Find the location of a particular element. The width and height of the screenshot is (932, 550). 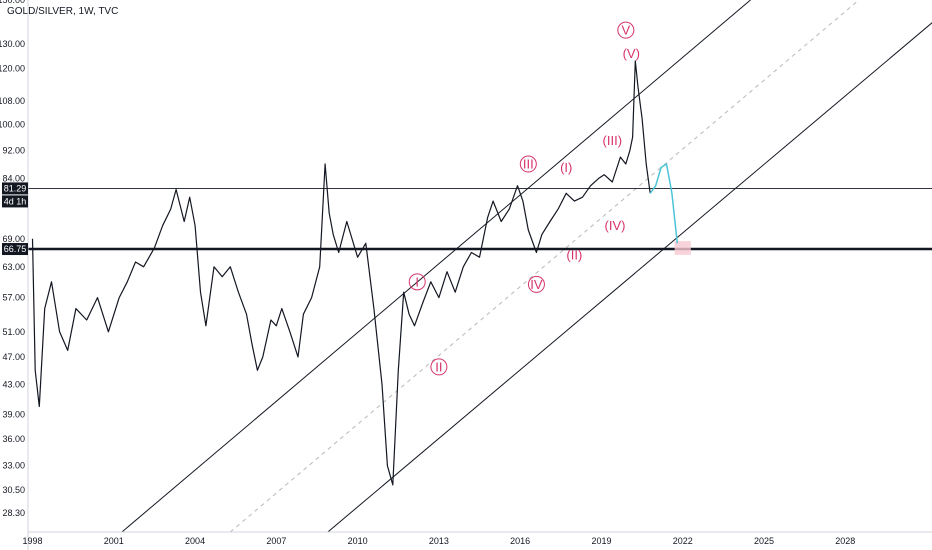

y-tick-label-2: 130.00 is located at coordinates (12, 44).